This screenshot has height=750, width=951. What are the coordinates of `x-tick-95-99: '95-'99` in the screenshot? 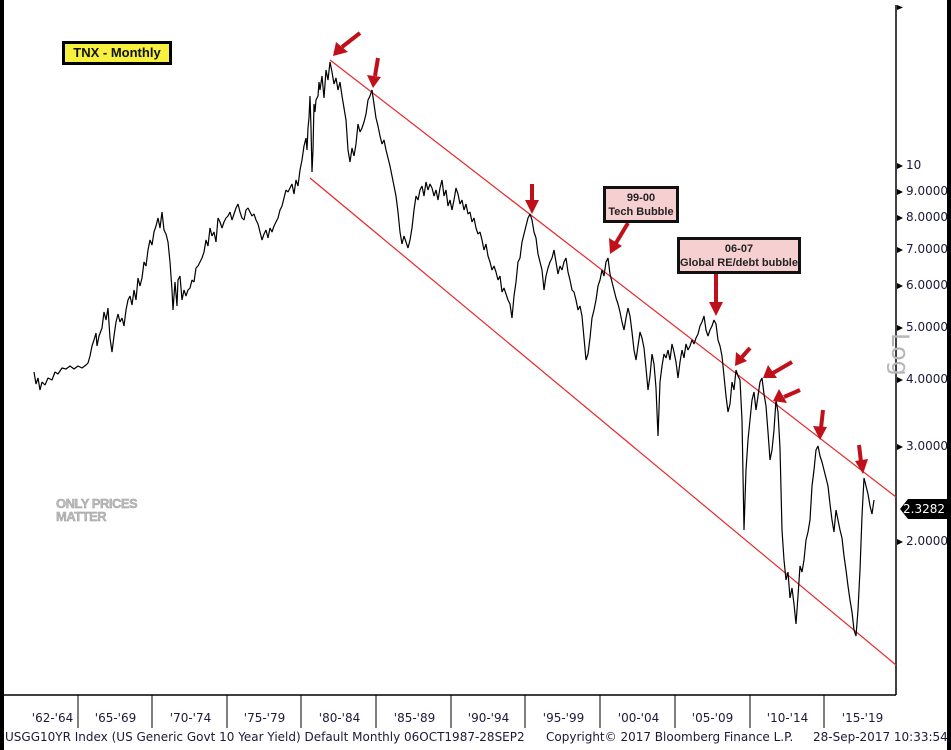 It's located at (563, 718).